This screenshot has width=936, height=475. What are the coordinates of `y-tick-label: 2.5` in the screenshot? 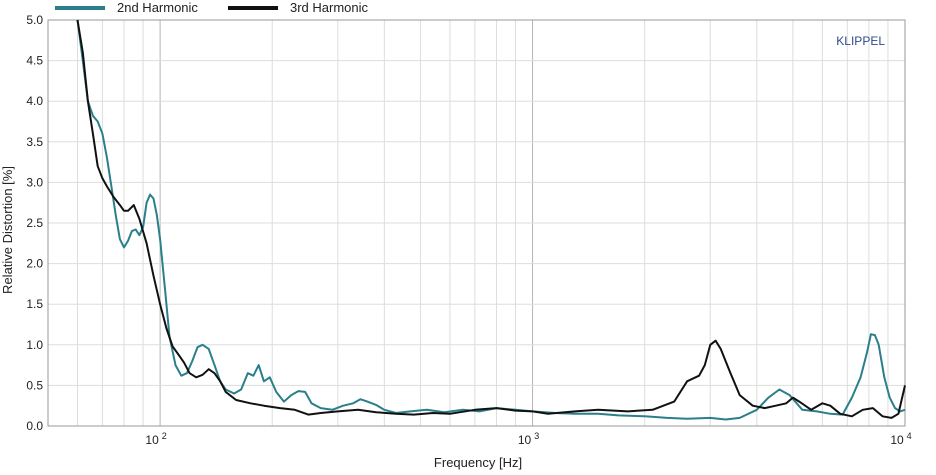 It's located at (34, 223).